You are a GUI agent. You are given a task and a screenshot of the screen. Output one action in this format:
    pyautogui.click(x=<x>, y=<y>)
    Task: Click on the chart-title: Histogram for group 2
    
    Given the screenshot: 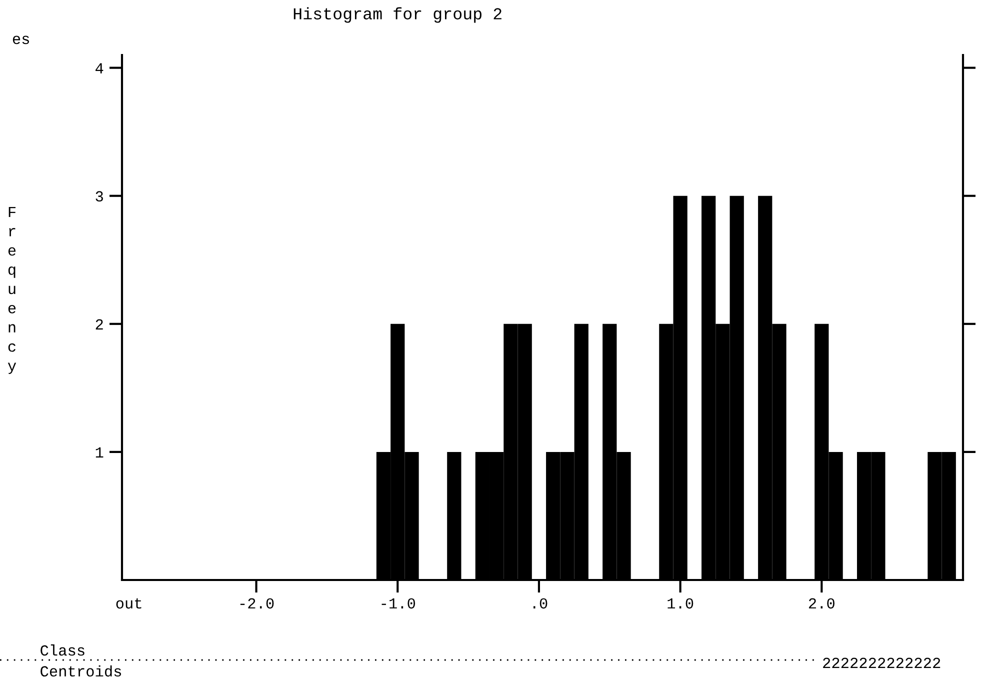 What is the action you would take?
    pyautogui.click(x=398, y=15)
    